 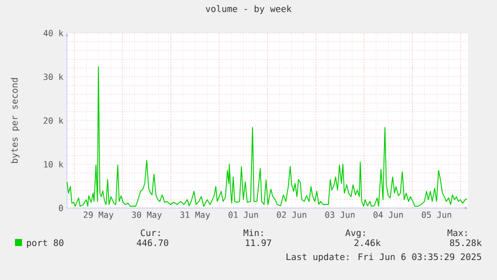 What do you see at coordinates (457, 232) in the screenshot?
I see `text: Max:` at bounding box center [457, 232].